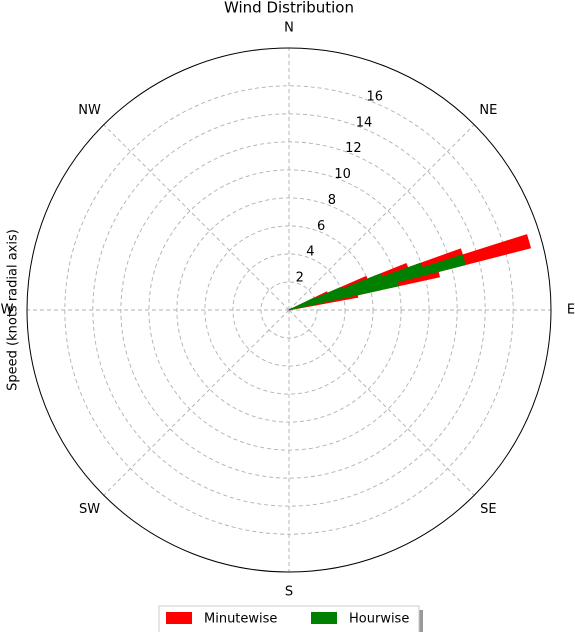  I want to click on legend-label: Minutewise, so click(240, 619).